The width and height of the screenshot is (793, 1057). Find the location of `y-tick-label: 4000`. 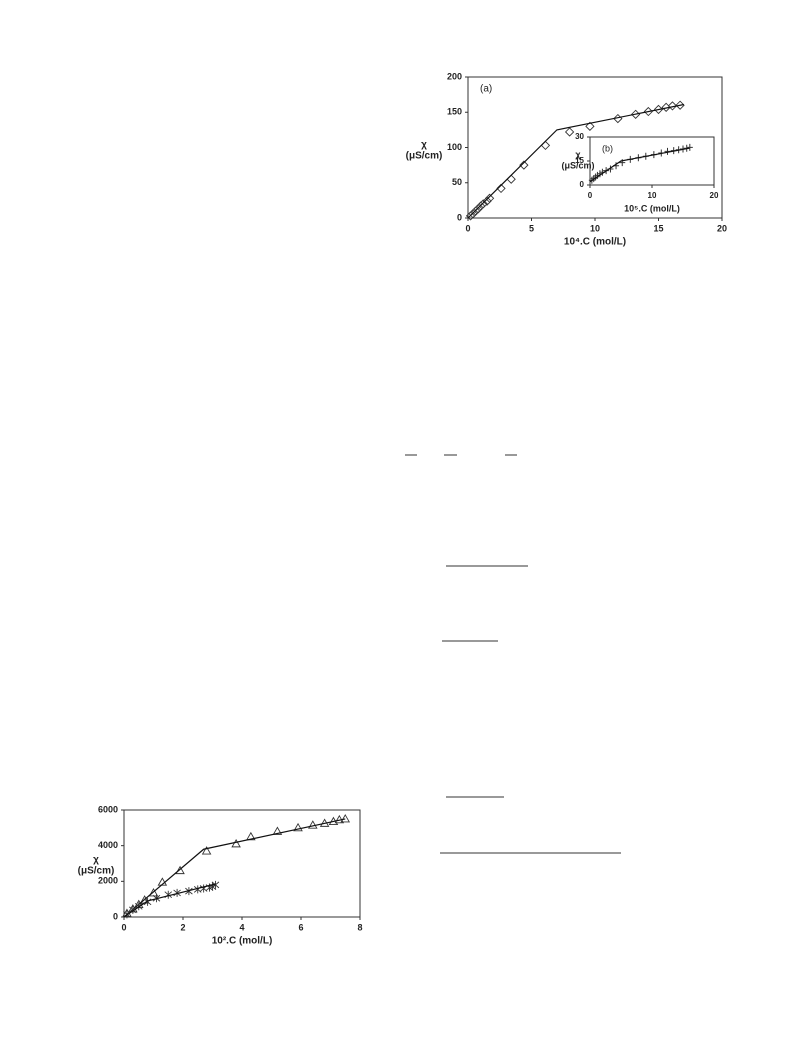

y-tick-label: 4000 is located at coordinates (108, 845).